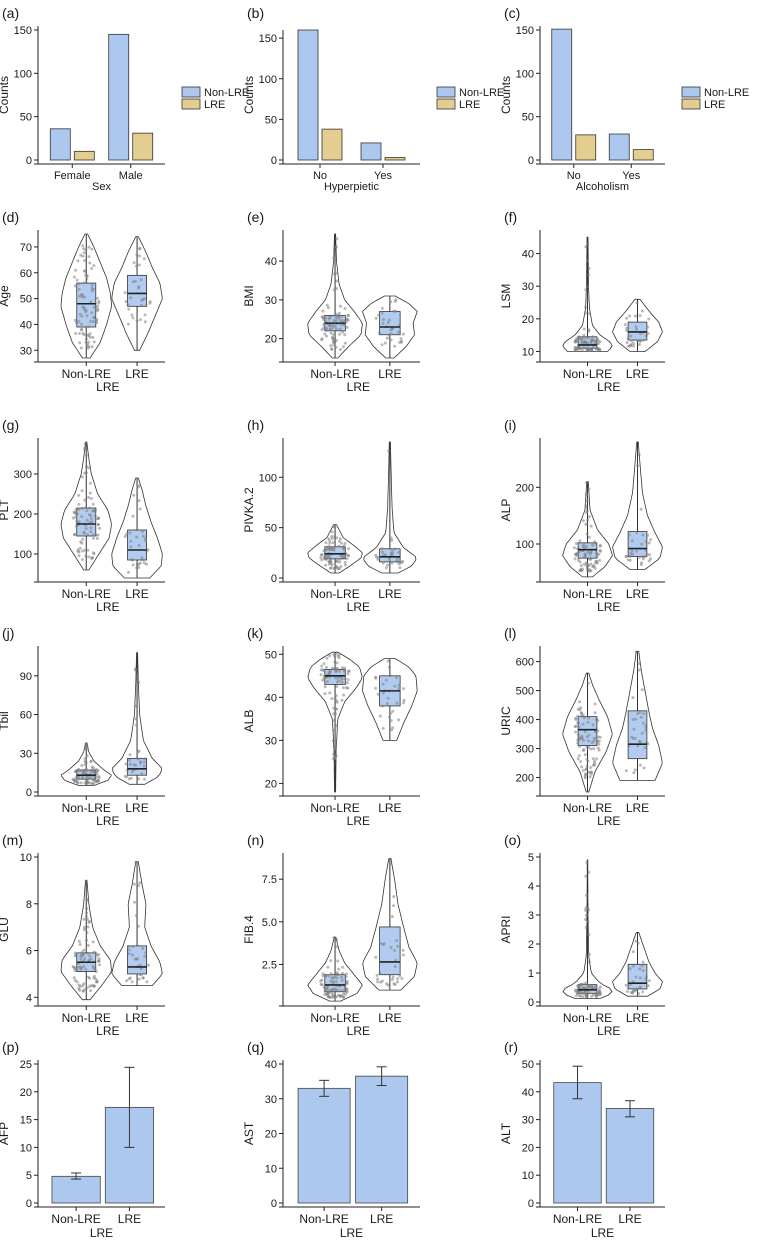 This screenshot has width=772, height=1249. What do you see at coordinates (137, 545) in the screenshot?
I see `box-lre` at bounding box center [137, 545].